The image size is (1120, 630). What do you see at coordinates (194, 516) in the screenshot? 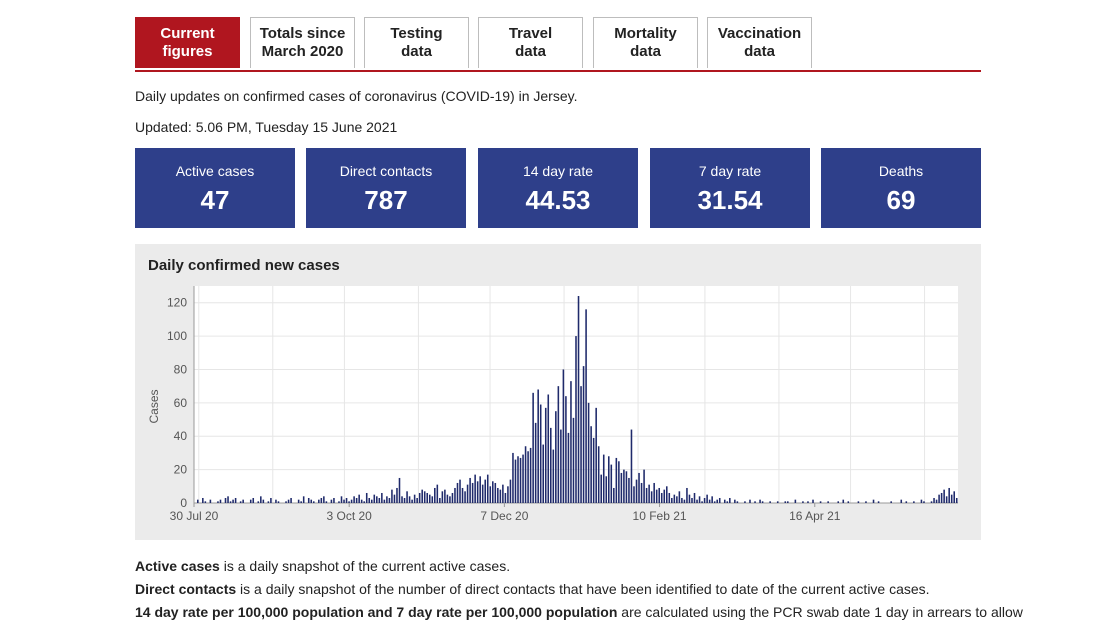
I see `x-tick-label: 30 Jul 20` at bounding box center [194, 516].